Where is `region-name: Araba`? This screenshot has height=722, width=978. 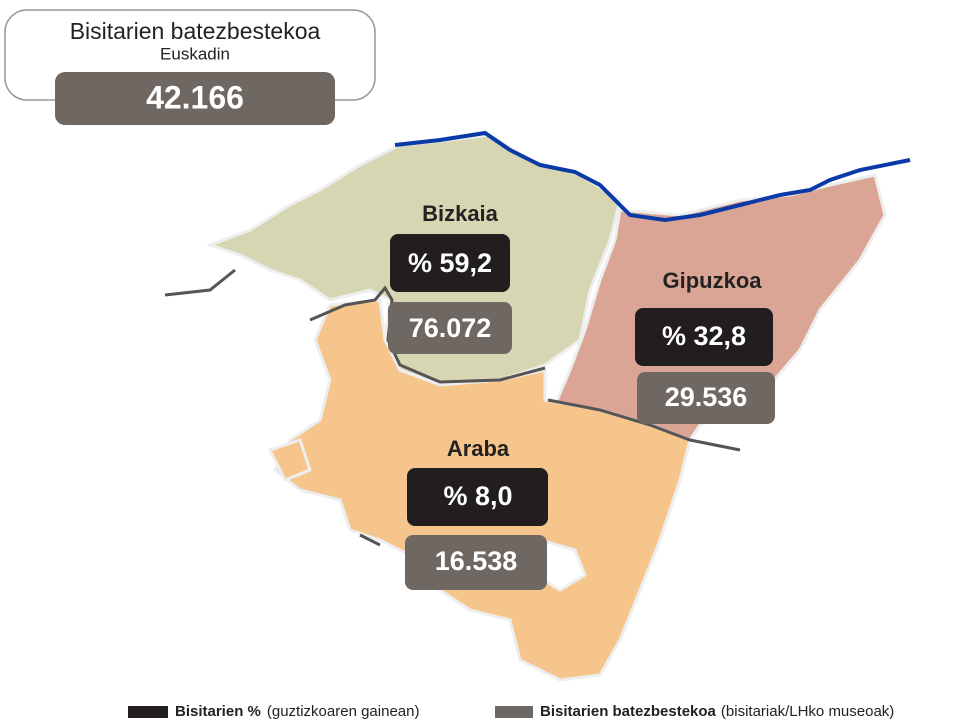
region-name: Araba is located at coordinates (478, 448).